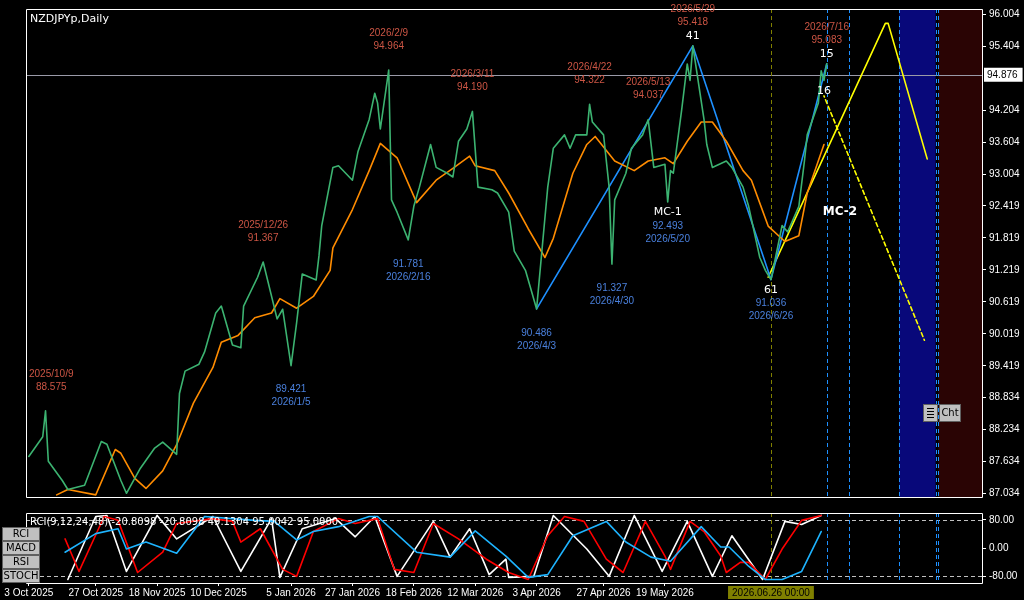  I want to click on x-tick-label: 12 Mar 2026, so click(475, 592).